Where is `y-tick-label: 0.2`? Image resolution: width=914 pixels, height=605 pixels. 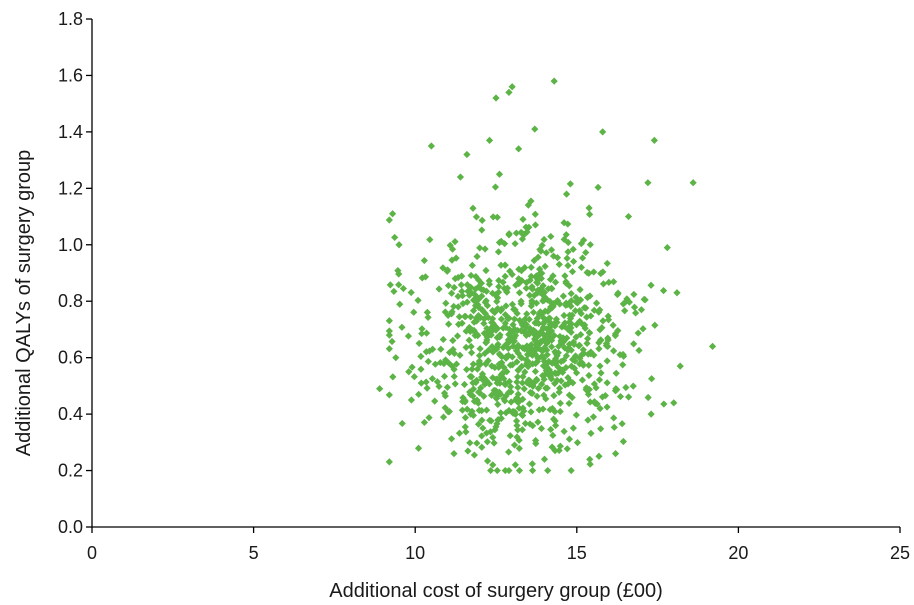
y-tick-label: 0.2 is located at coordinates (70, 471).